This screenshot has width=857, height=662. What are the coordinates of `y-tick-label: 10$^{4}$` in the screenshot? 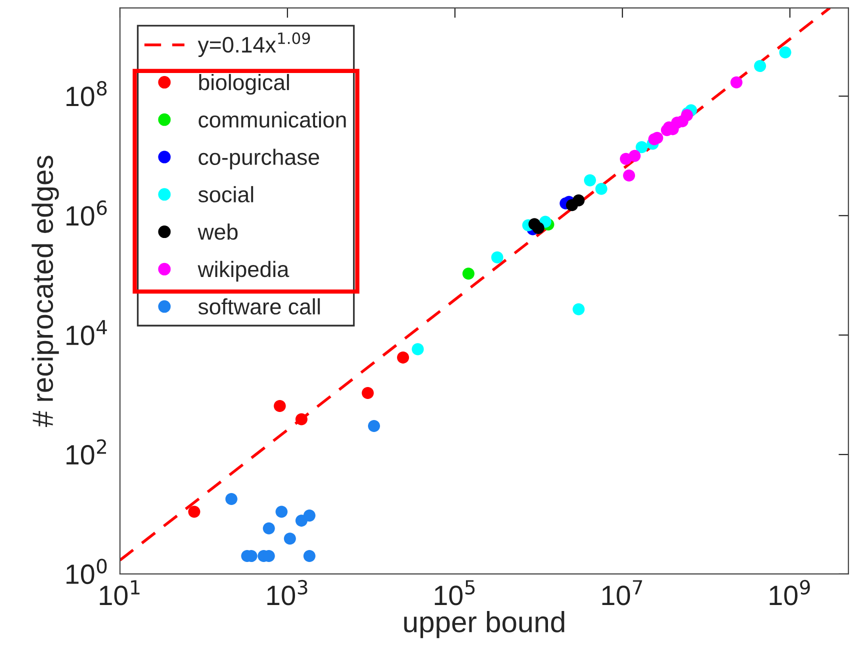 It's located at (86, 333).